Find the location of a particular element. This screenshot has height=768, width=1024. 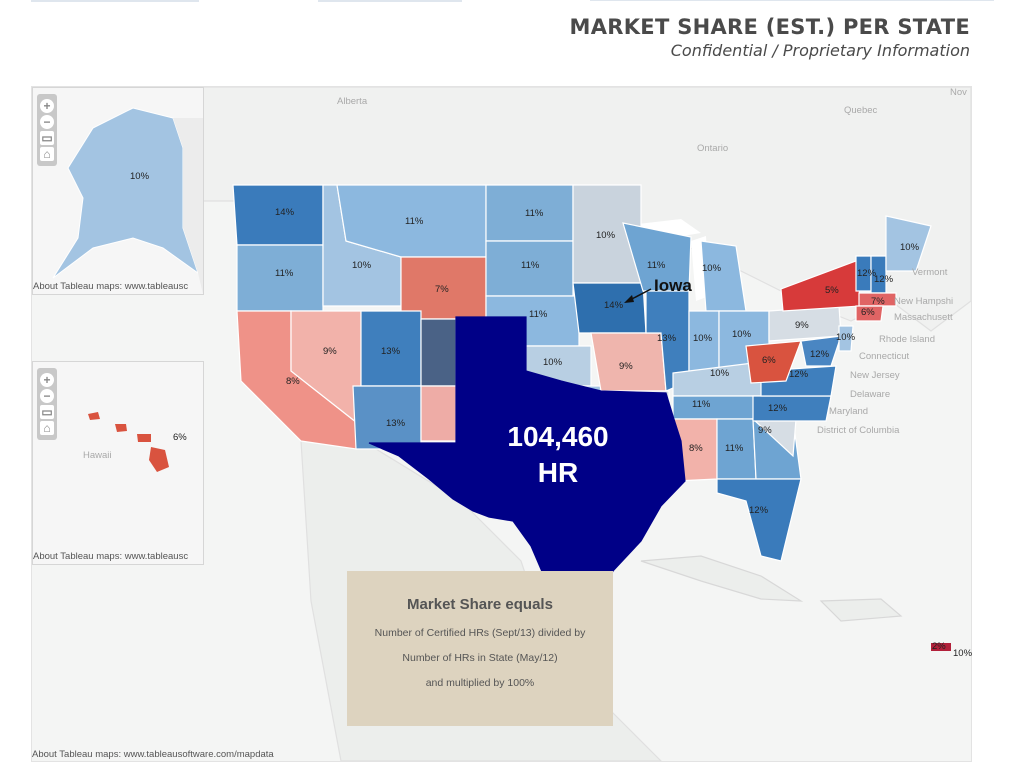

share-label-tennessee: 11% is located at coordinates (701, 404).